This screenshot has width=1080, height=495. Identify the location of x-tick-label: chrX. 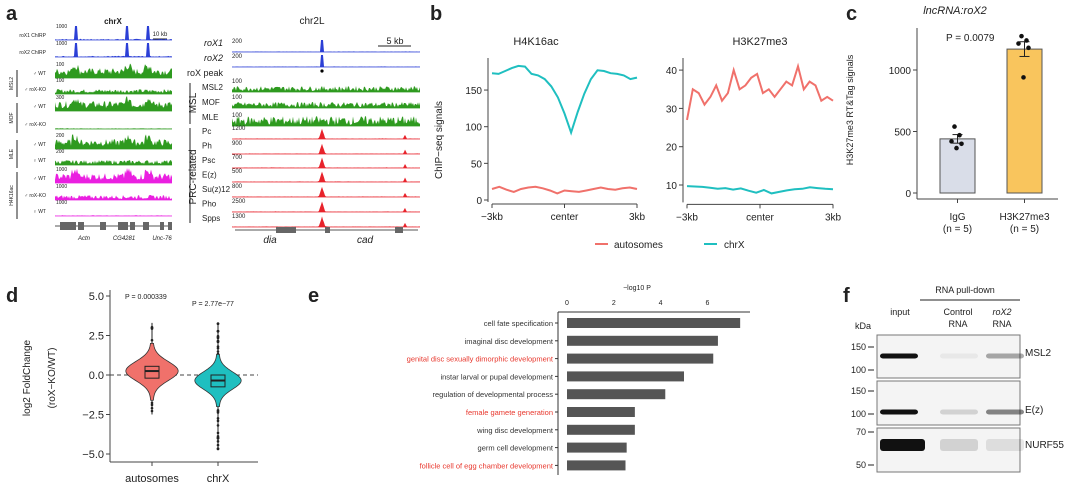
(218, 479).